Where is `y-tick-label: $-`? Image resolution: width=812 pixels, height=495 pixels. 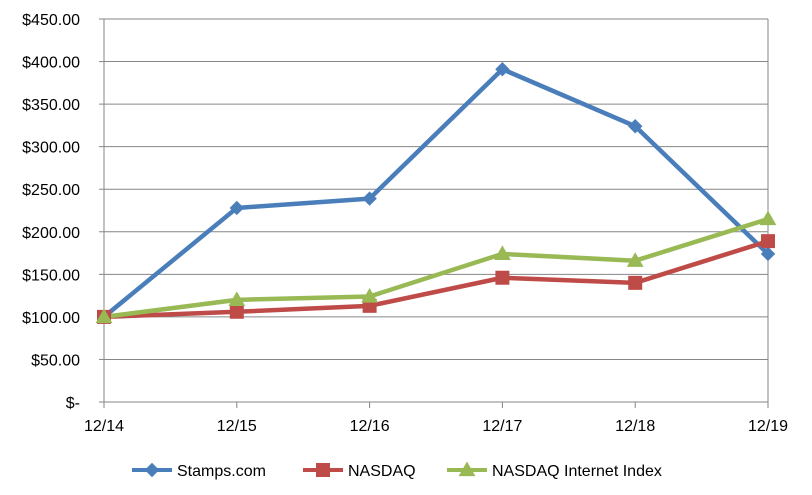 y-tick-label: $- is located at coordinates (73, 403).